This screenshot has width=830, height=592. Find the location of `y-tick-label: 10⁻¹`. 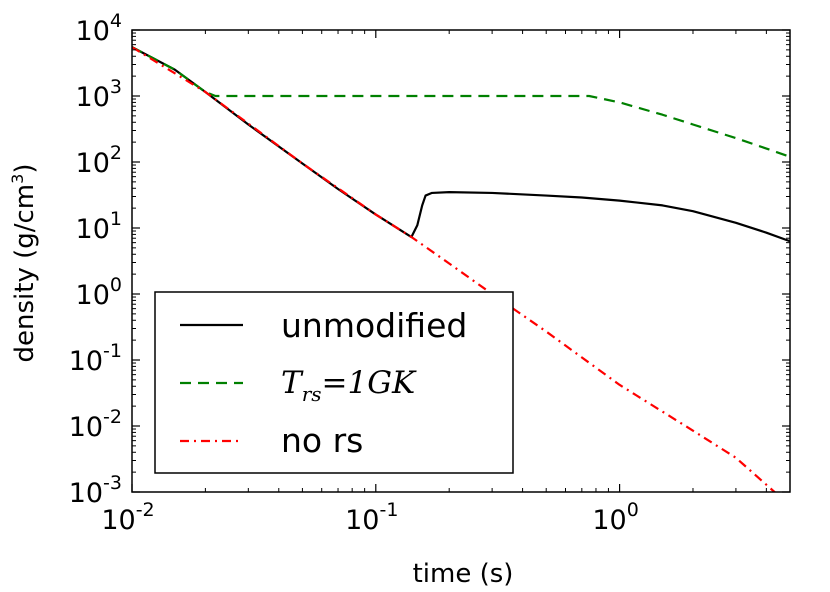

y-tick-label: 10⁻¹ is located at coordinates (95, 358).